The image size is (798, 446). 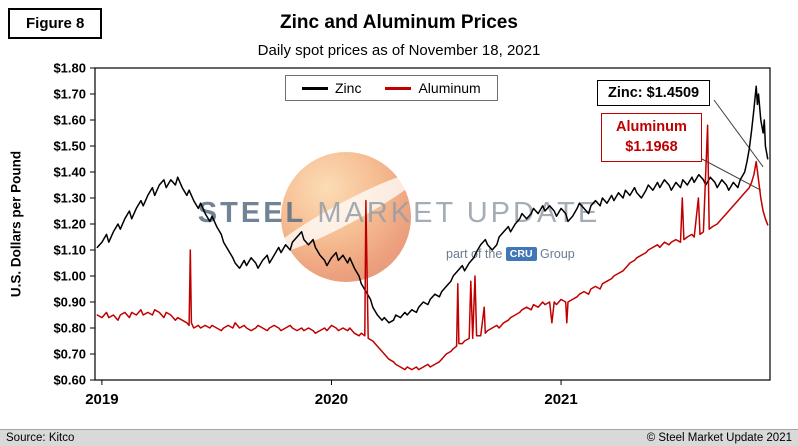 I want to click on figure-label: Figure 8, so click(x=55, y=23).